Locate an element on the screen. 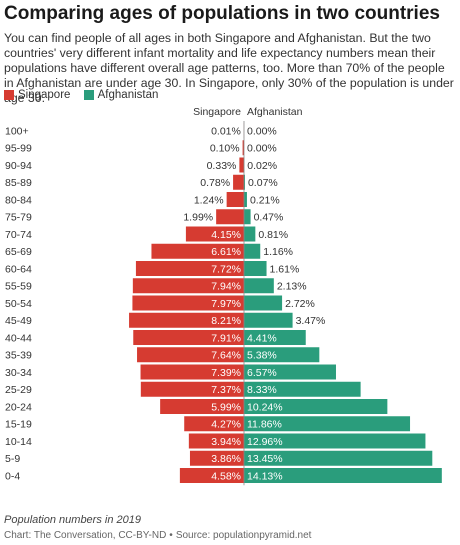 Image resolution: width=460 pixels, height=545 pixels. legend-item-singapore: Singapore is located at coordinates (37, 95).